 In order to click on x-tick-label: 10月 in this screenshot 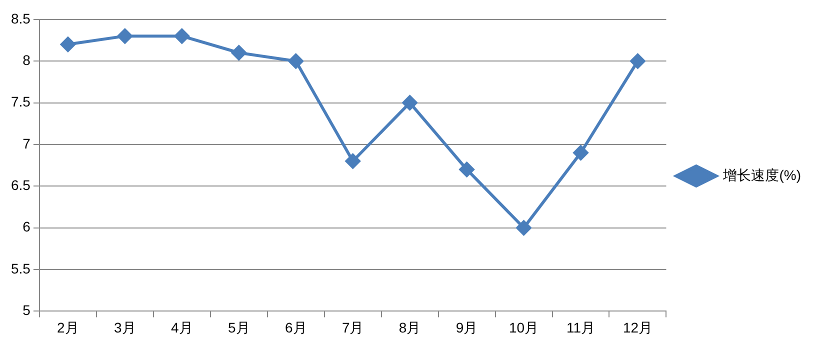, I will do `click(523, 327)`.